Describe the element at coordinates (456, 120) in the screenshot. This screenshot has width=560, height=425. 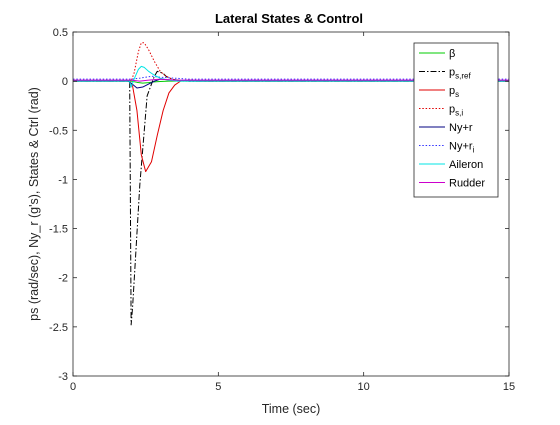
I see `legend-box` at that location.